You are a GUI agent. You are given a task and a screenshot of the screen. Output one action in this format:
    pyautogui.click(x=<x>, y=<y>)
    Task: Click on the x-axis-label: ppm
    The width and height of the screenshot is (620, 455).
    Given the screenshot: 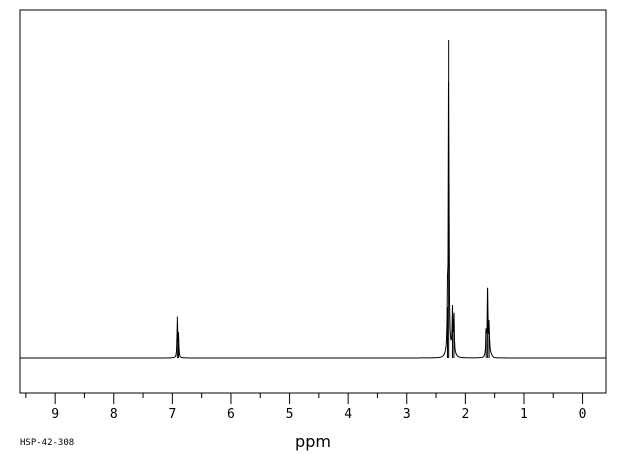 What is the action you would take?
    pyautogui.click(x=313, y=441)
    